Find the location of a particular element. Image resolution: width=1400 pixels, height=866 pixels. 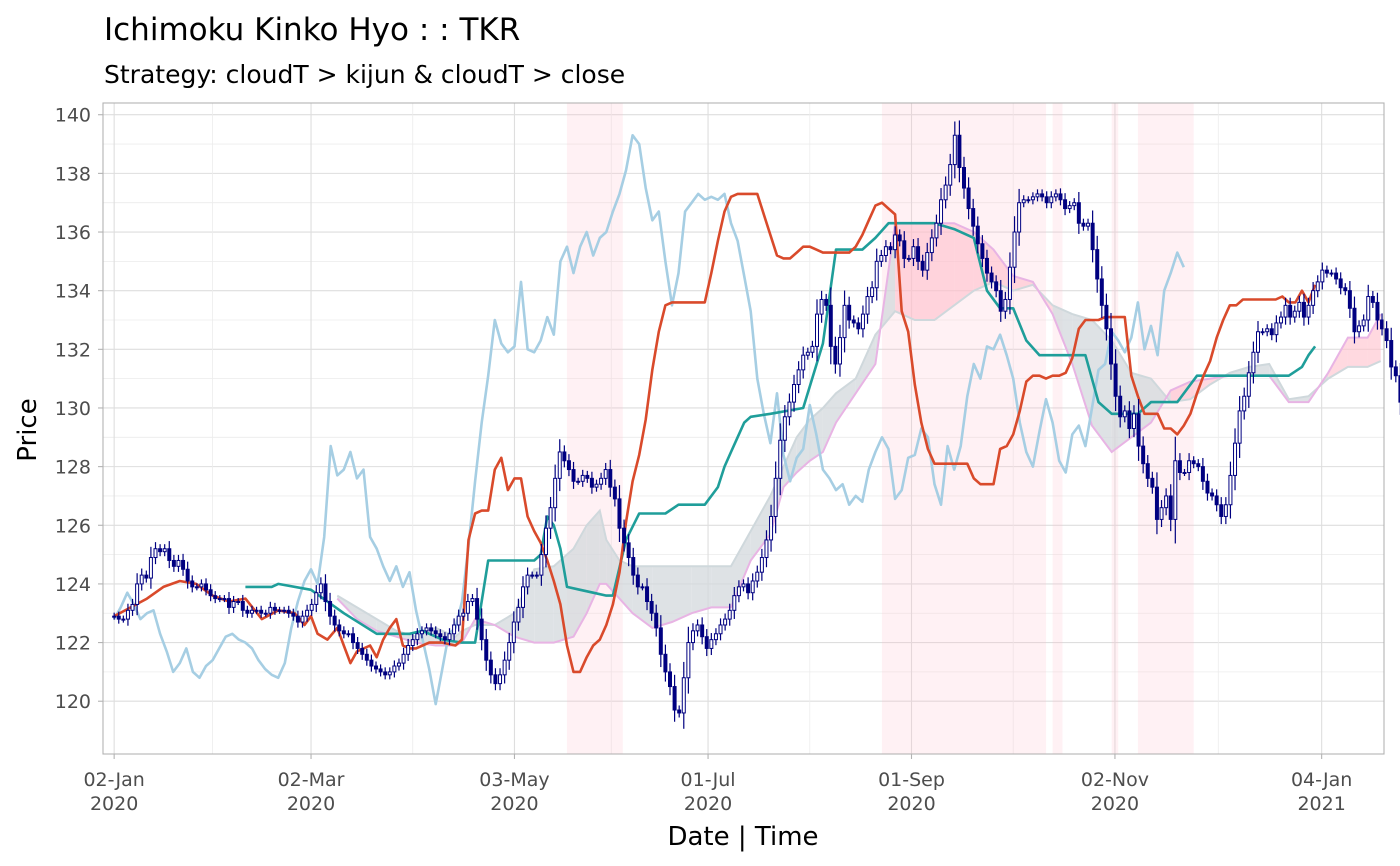

x-tick-year-label: 2021 is located at coordinates (1321, 804).